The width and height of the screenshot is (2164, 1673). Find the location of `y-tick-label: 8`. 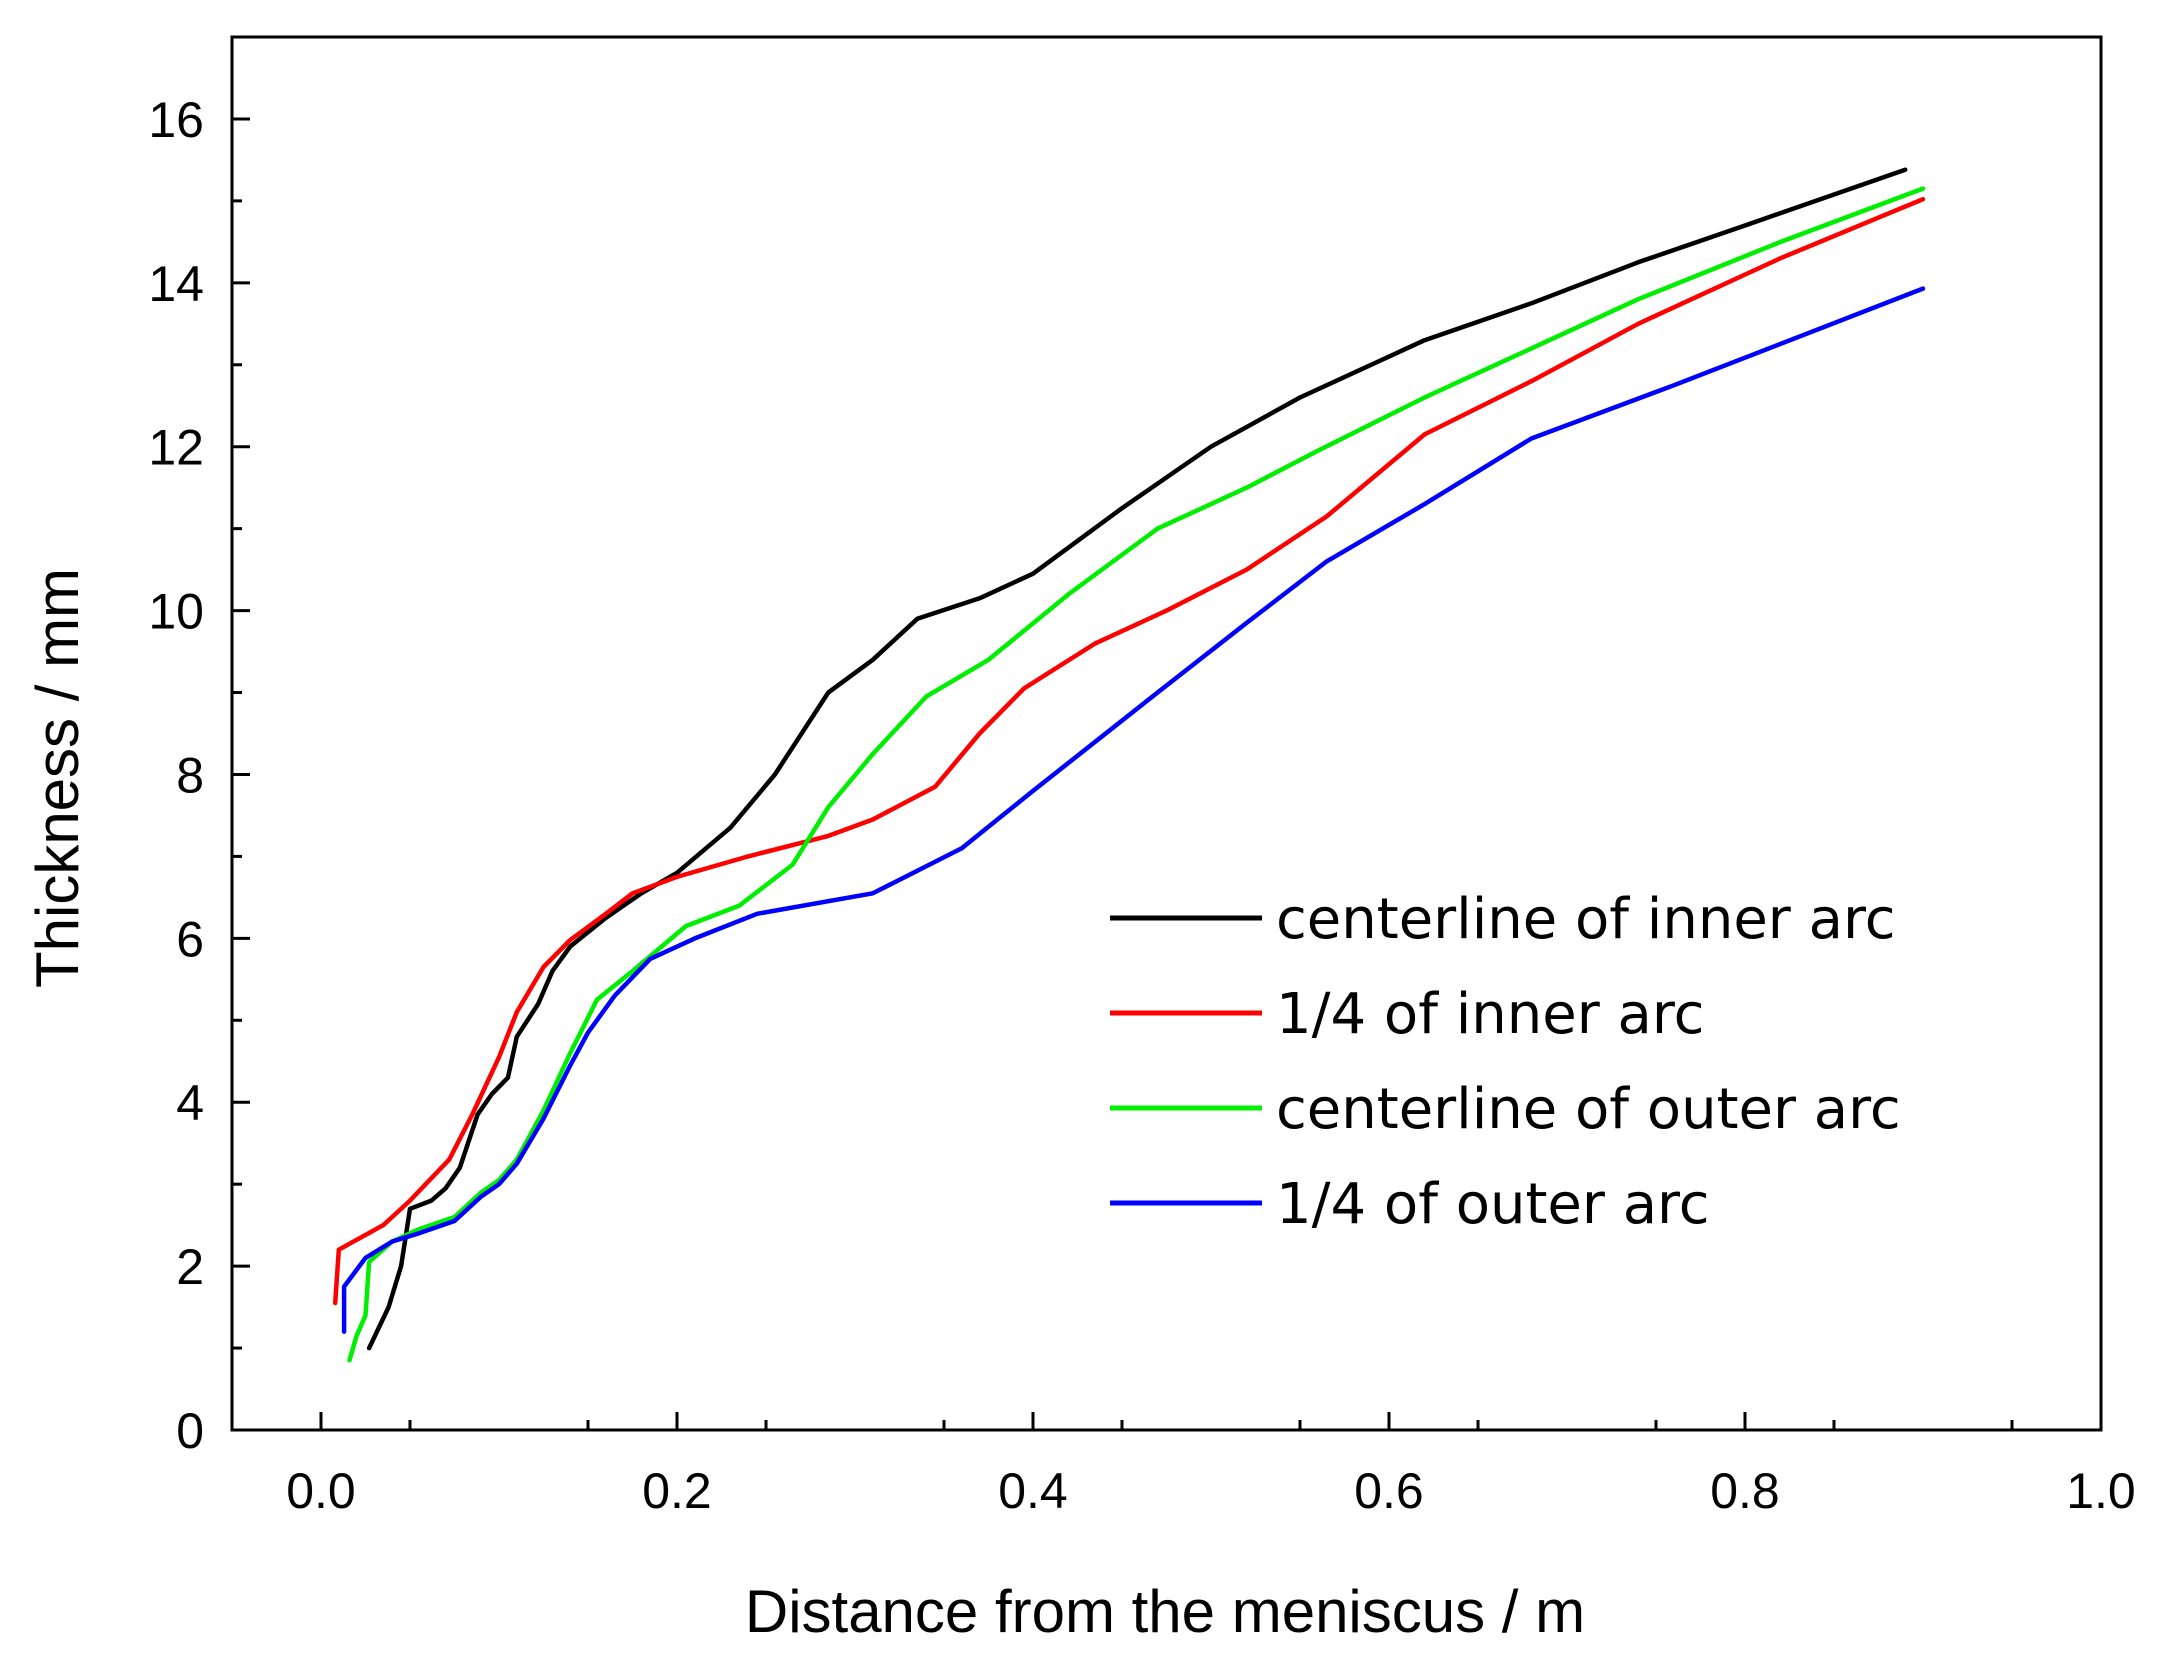

y-tick-label: 8 is located at coordinates (190, 775).